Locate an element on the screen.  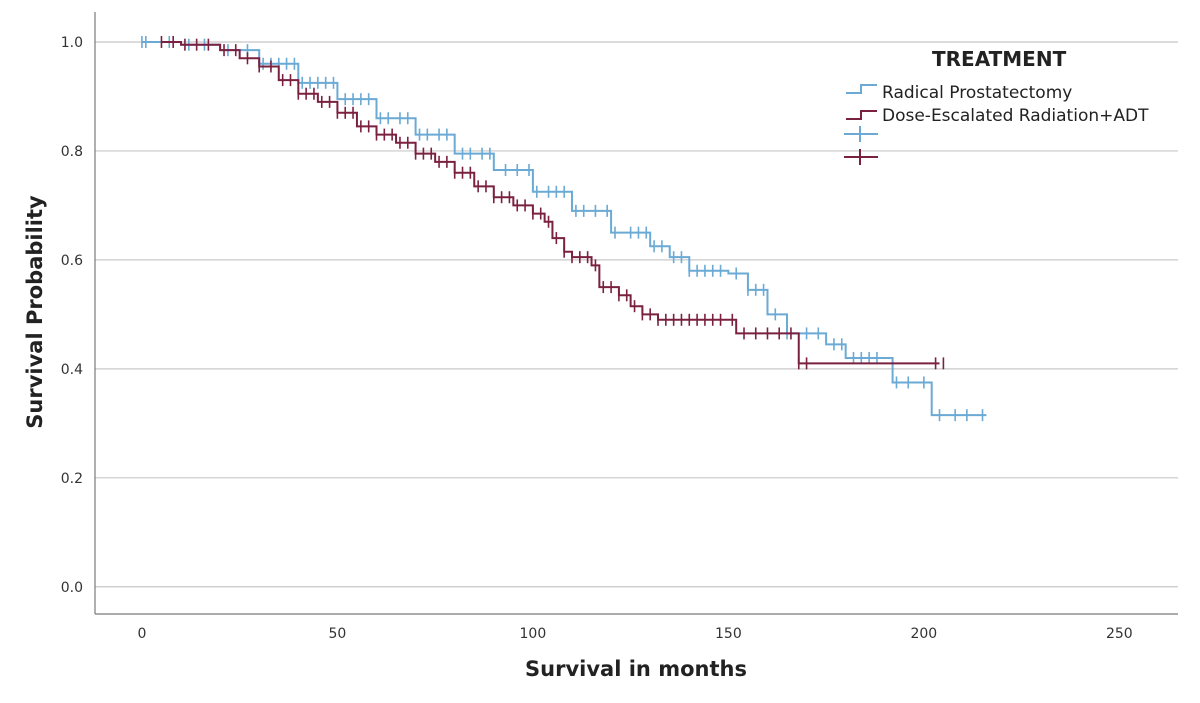
legend-item-dose-escalated-radiation-adt: Dose-Escalated Radiation+ADT is located at coordinates (997, 116).